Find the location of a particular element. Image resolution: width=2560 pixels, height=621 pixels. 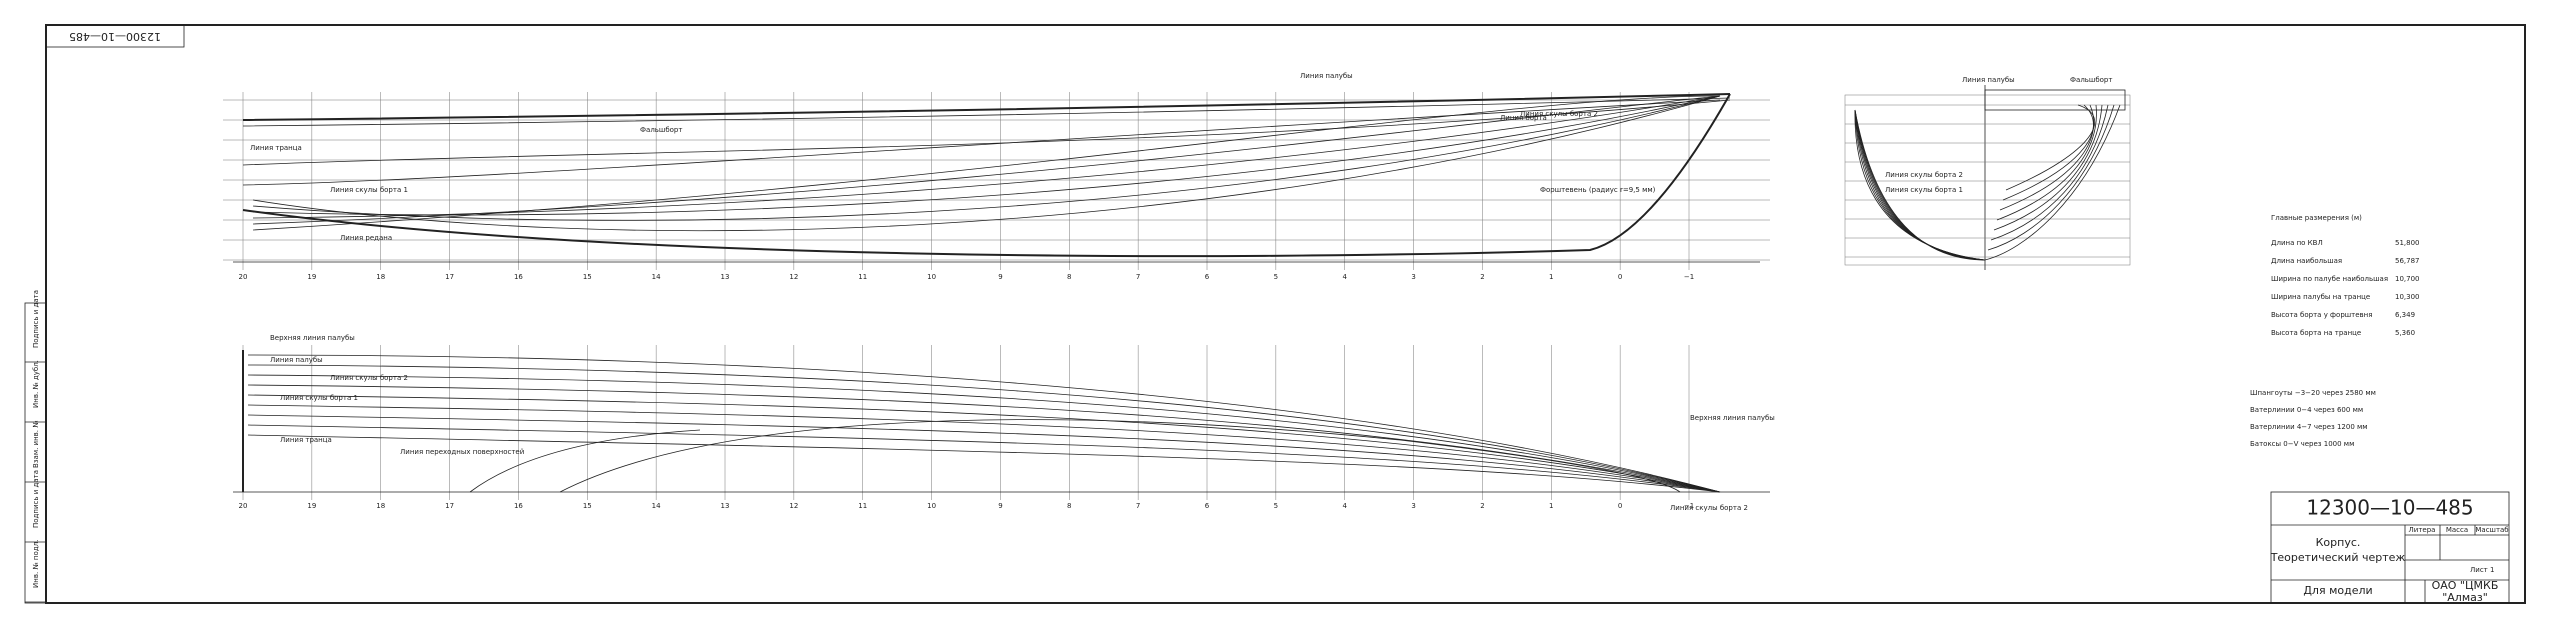

stamp-box is located at coordinates (115, 36).